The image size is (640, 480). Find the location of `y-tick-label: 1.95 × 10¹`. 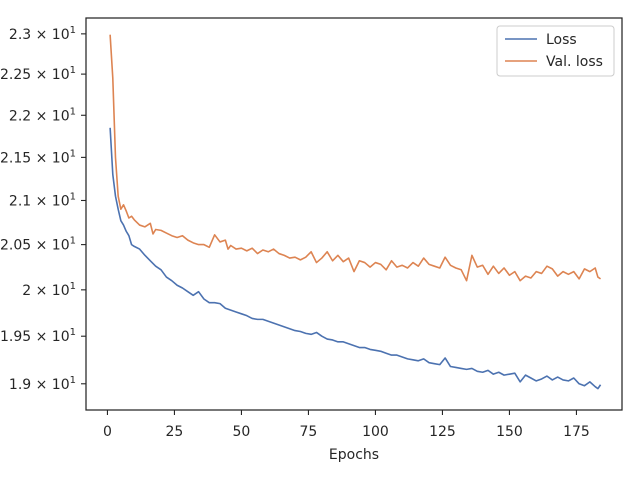

y-tick-label: 1.95 × 10¹ is located at coordinates (38, 336).